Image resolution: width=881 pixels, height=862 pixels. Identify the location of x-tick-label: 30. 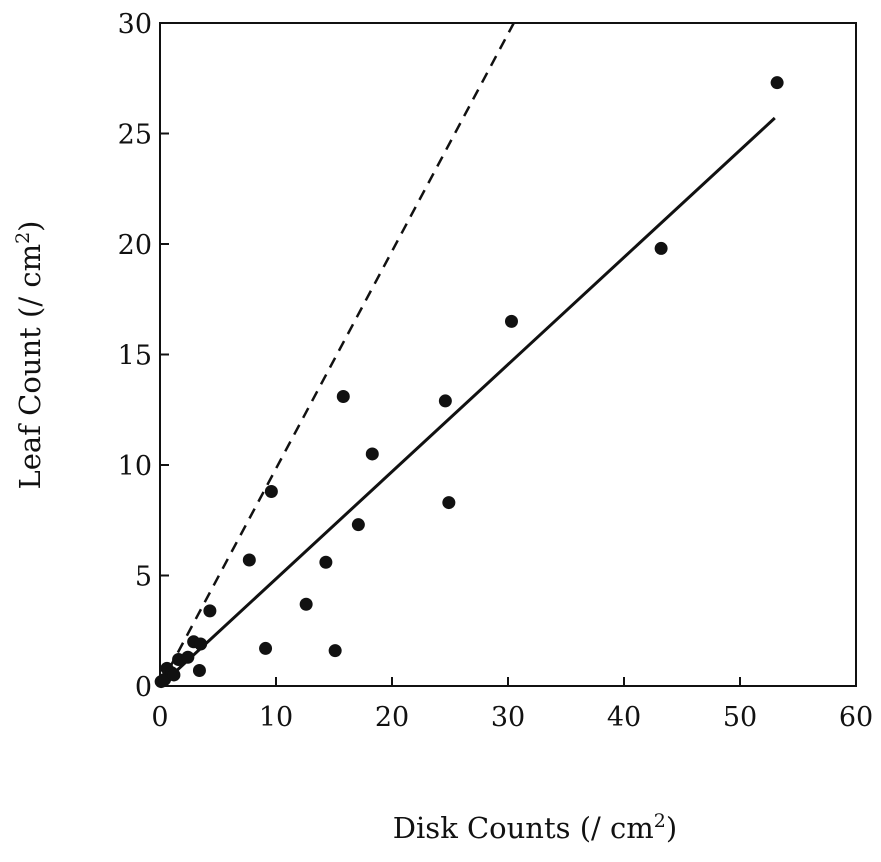
(508, 717).